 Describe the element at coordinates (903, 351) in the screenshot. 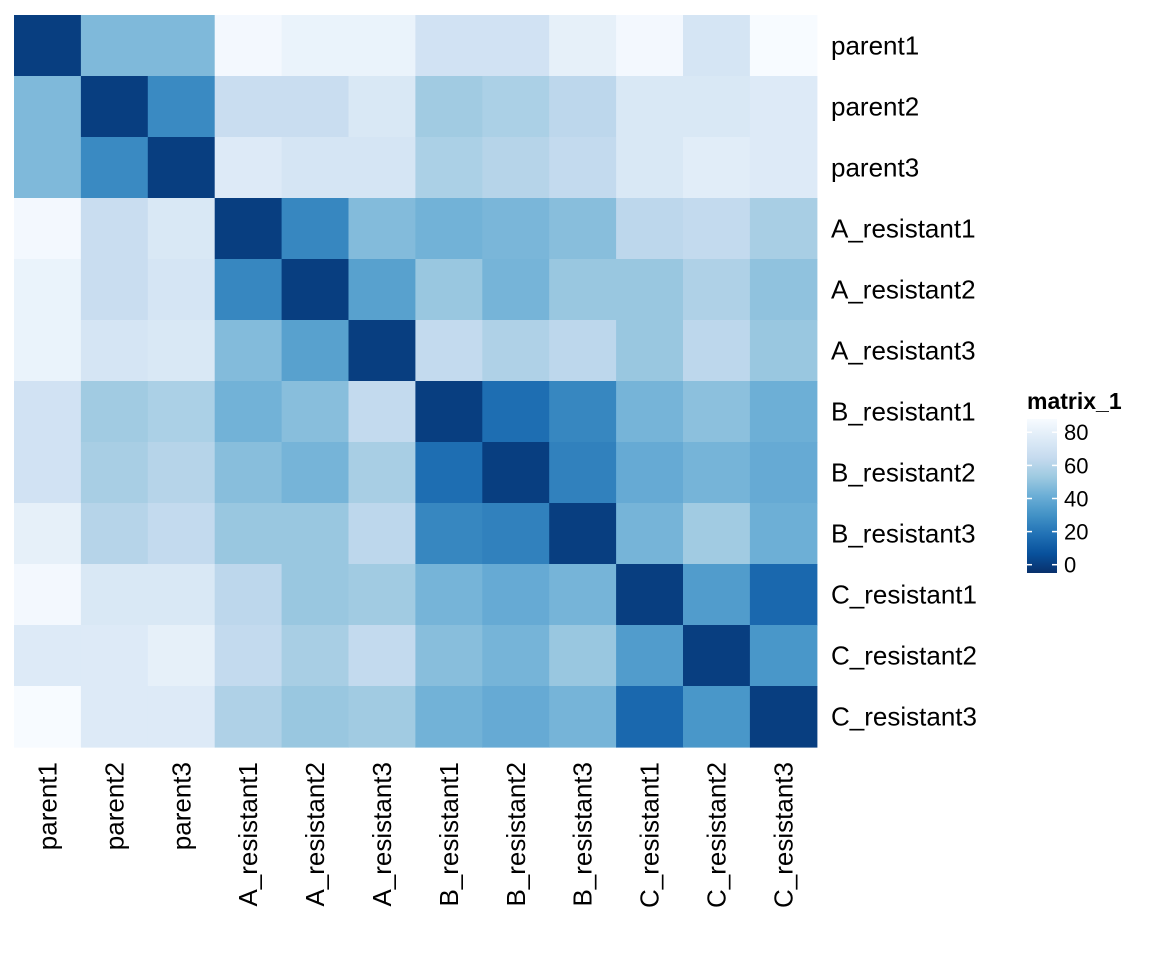

I see `row-label: A_resistant3` at that location.